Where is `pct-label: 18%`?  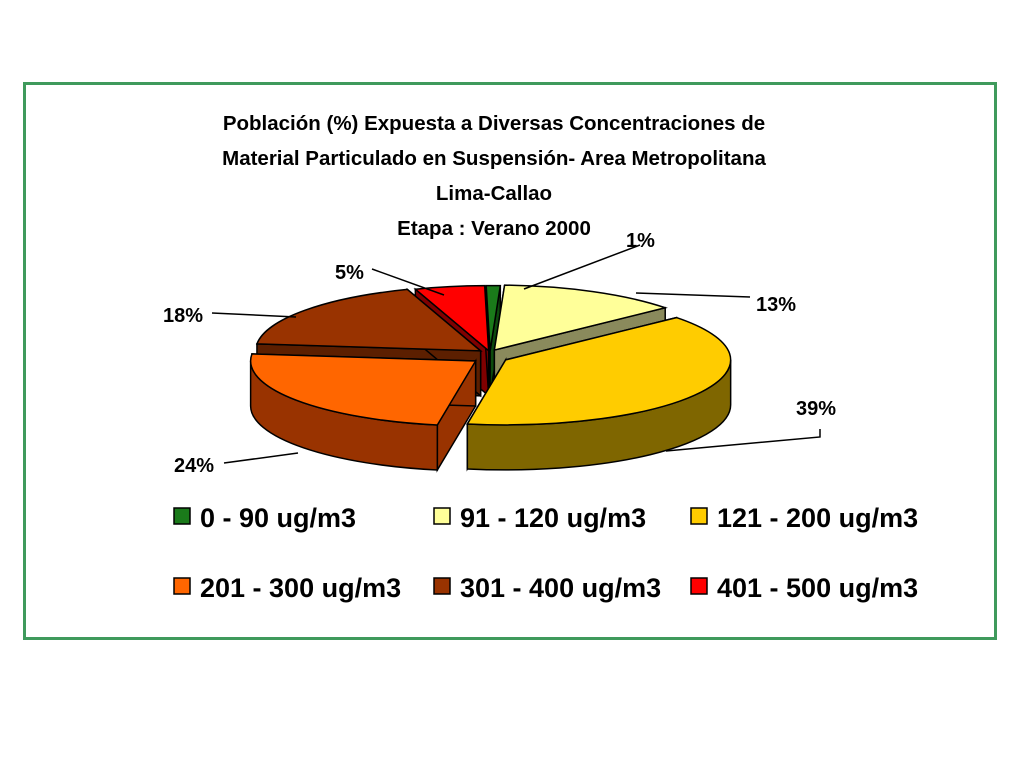 pct-label: 18% is located at coordinates (183, 316).